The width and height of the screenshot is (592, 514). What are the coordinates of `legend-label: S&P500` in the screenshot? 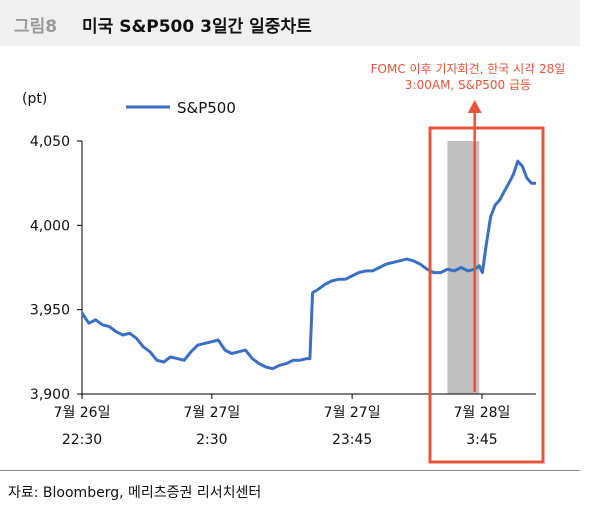 It's located at (206, 108).